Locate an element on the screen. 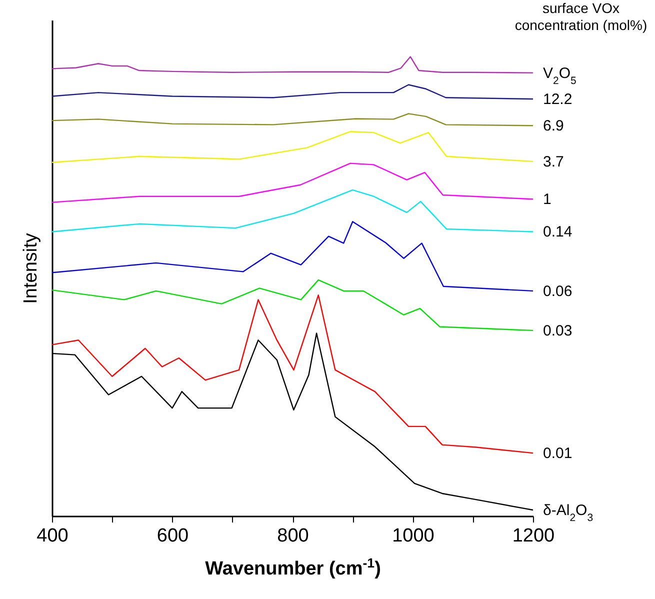 The height and width of the screenshot is (599, 655). x-tick-label: 1200 is located at coordinates (533, 536).